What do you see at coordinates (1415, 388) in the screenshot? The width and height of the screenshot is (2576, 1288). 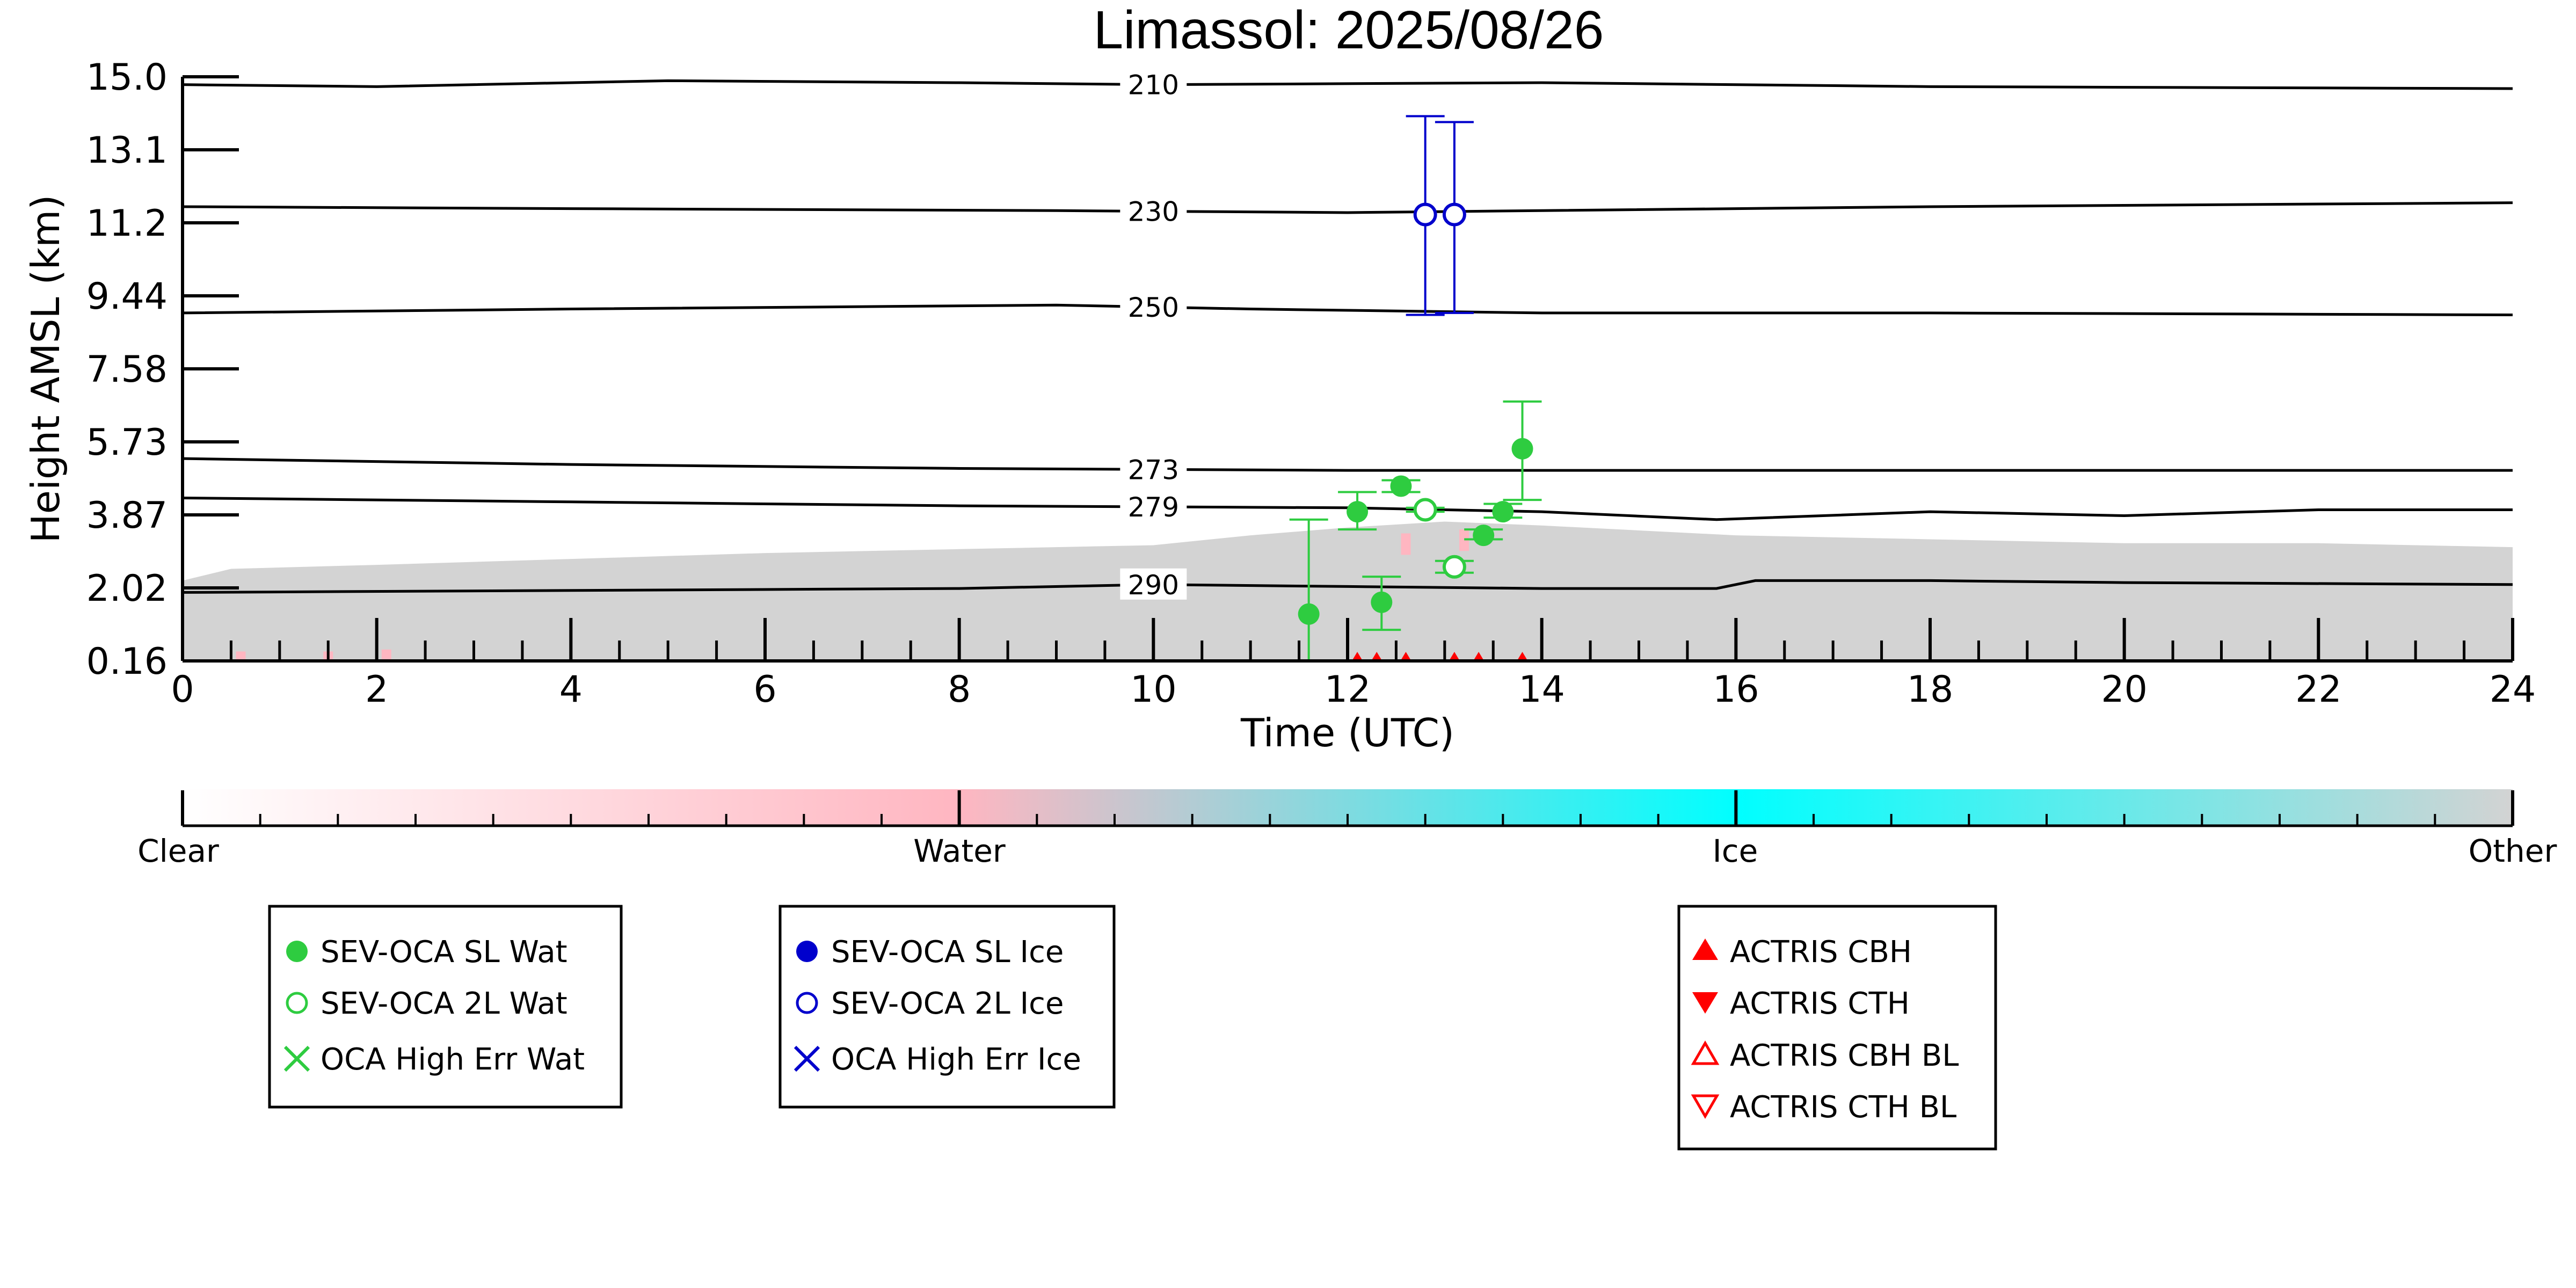 I see `data-series` at bounding box center [1415, 388].